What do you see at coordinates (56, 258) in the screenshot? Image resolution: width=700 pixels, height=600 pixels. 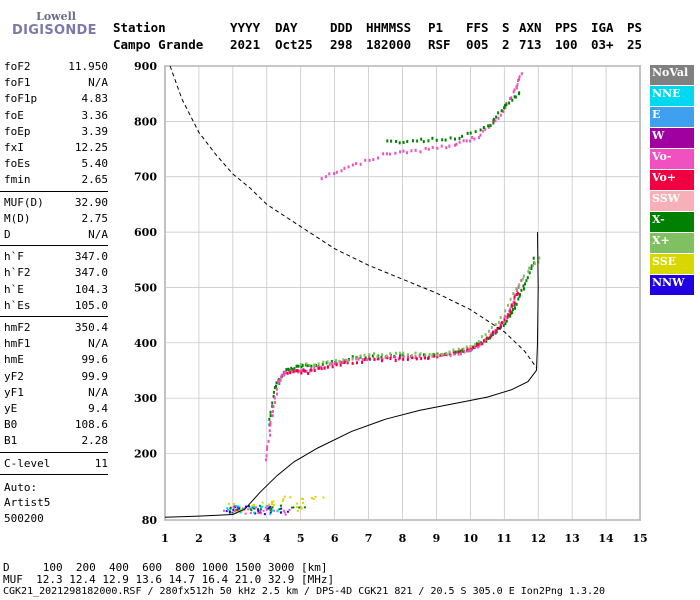 I see `param-row: h`F 347.0` at bounding box center [56, 258].